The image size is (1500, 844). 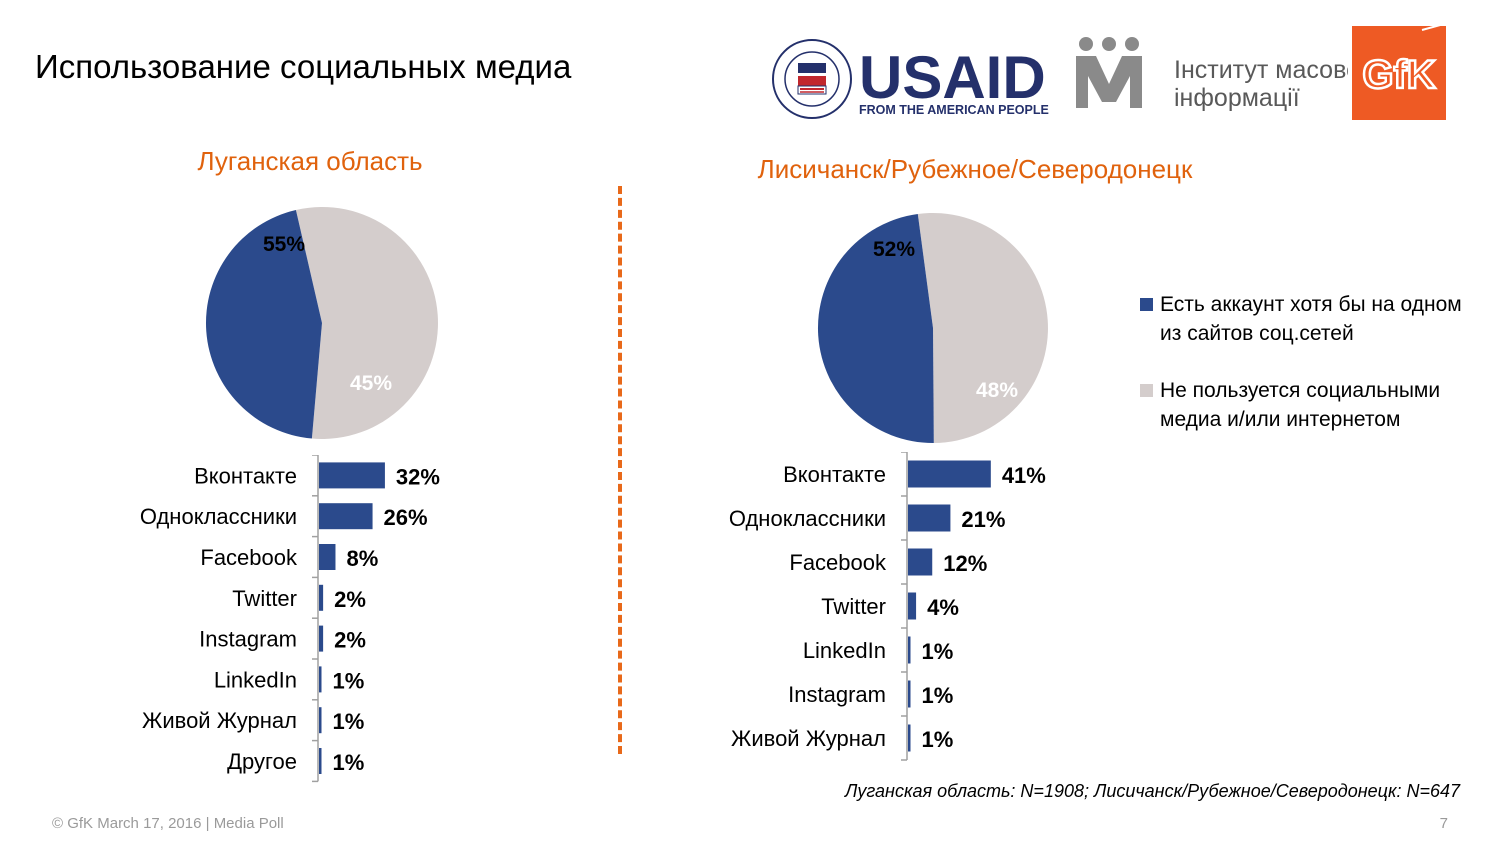 I want to click on pie-cities-slice-no-social, so click(x=982, y=328).